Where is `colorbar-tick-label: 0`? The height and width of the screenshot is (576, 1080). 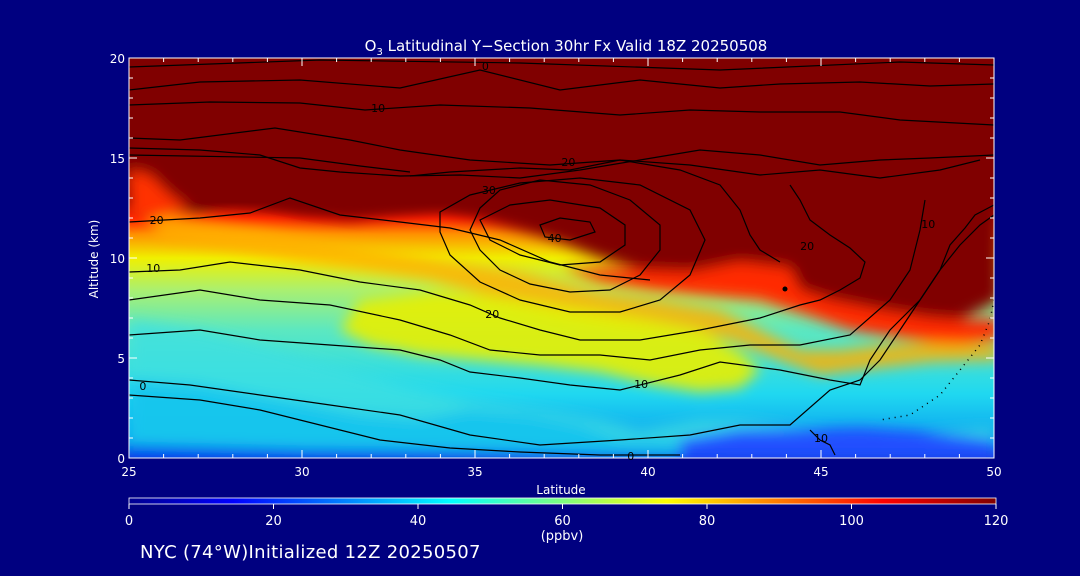 colorbar-tick-label: 0 is located at coordinates (129, 521).